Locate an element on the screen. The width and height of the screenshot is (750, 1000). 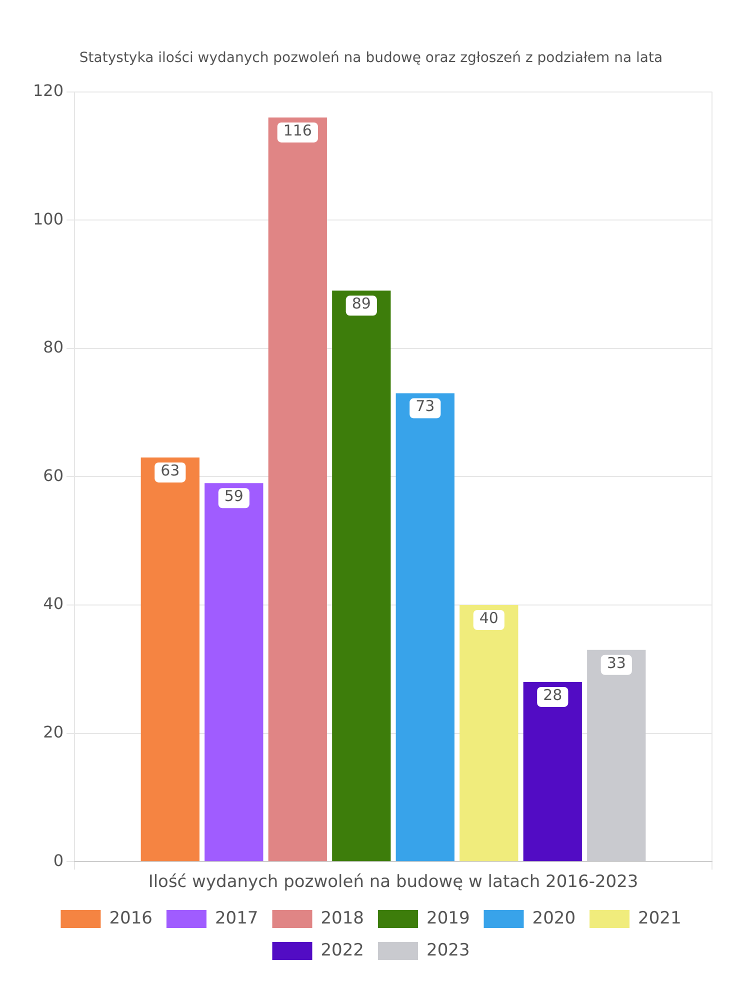
x-tick-label: Ilość wydanych pozwoleń na budowę w latach 2016-2023 is located at coordinates (393, 882).